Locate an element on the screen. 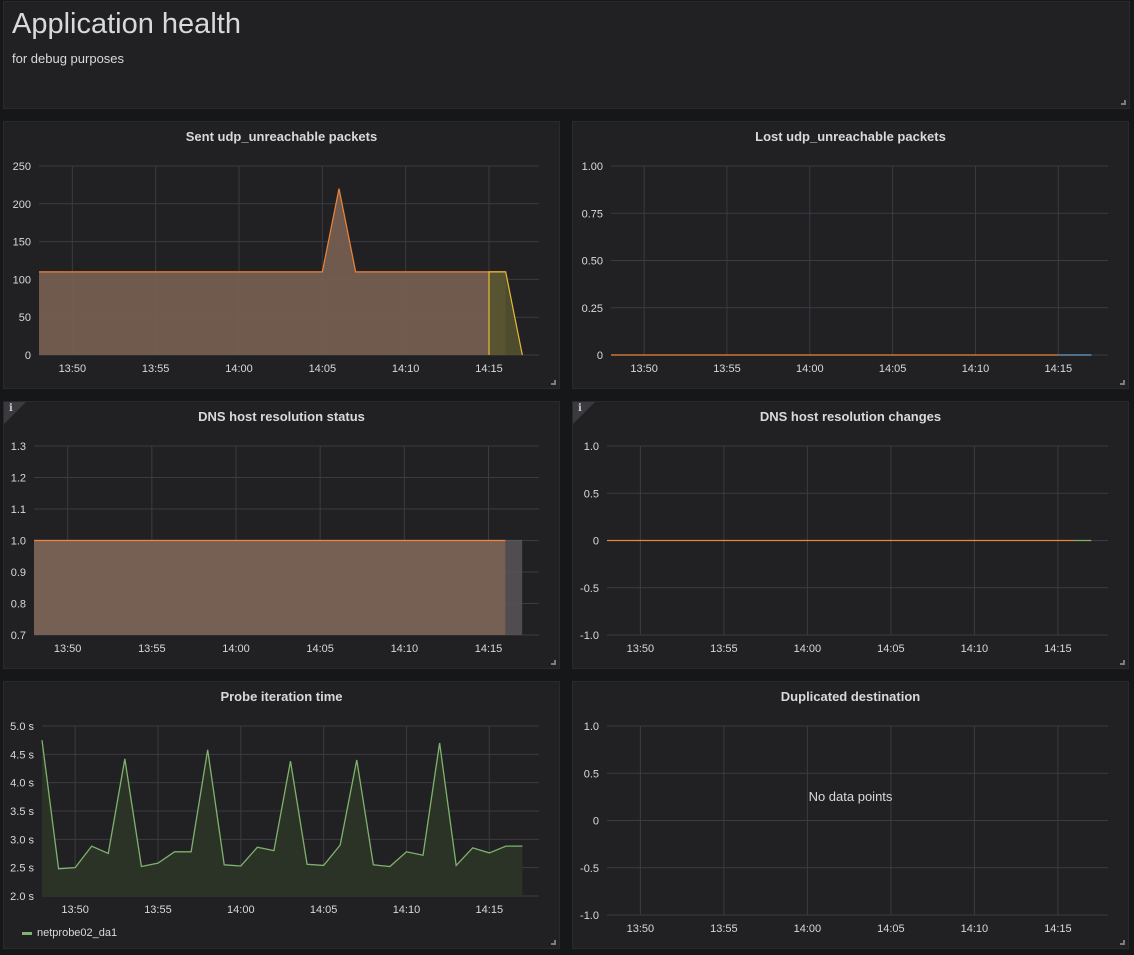 This screenshot has width=1134, height=955. y-tick-label: 2.5 s is located at coordinates (22, 869).